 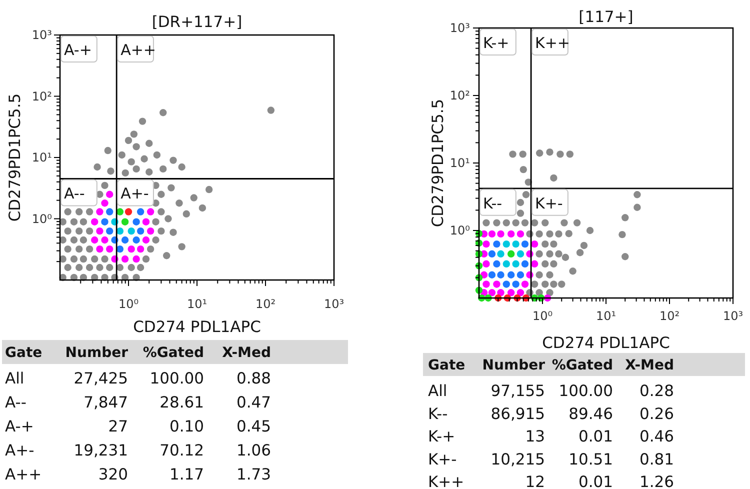 What do you see at coordinates (113, 475) in the screenshot?
I see `data-label: 320` at bounding box center [113, 475].